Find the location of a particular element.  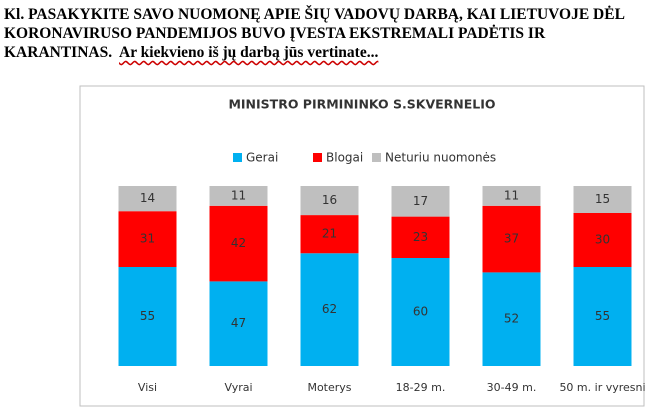

x-tick-label: 50 m. ir vyresni is located at coordinates (602, 387).